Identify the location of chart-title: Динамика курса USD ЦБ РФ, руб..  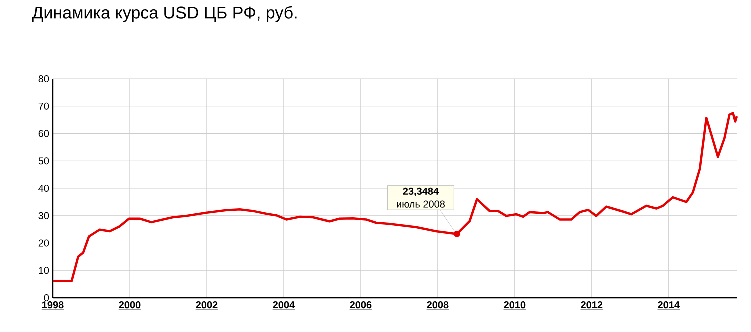
(164, 14).